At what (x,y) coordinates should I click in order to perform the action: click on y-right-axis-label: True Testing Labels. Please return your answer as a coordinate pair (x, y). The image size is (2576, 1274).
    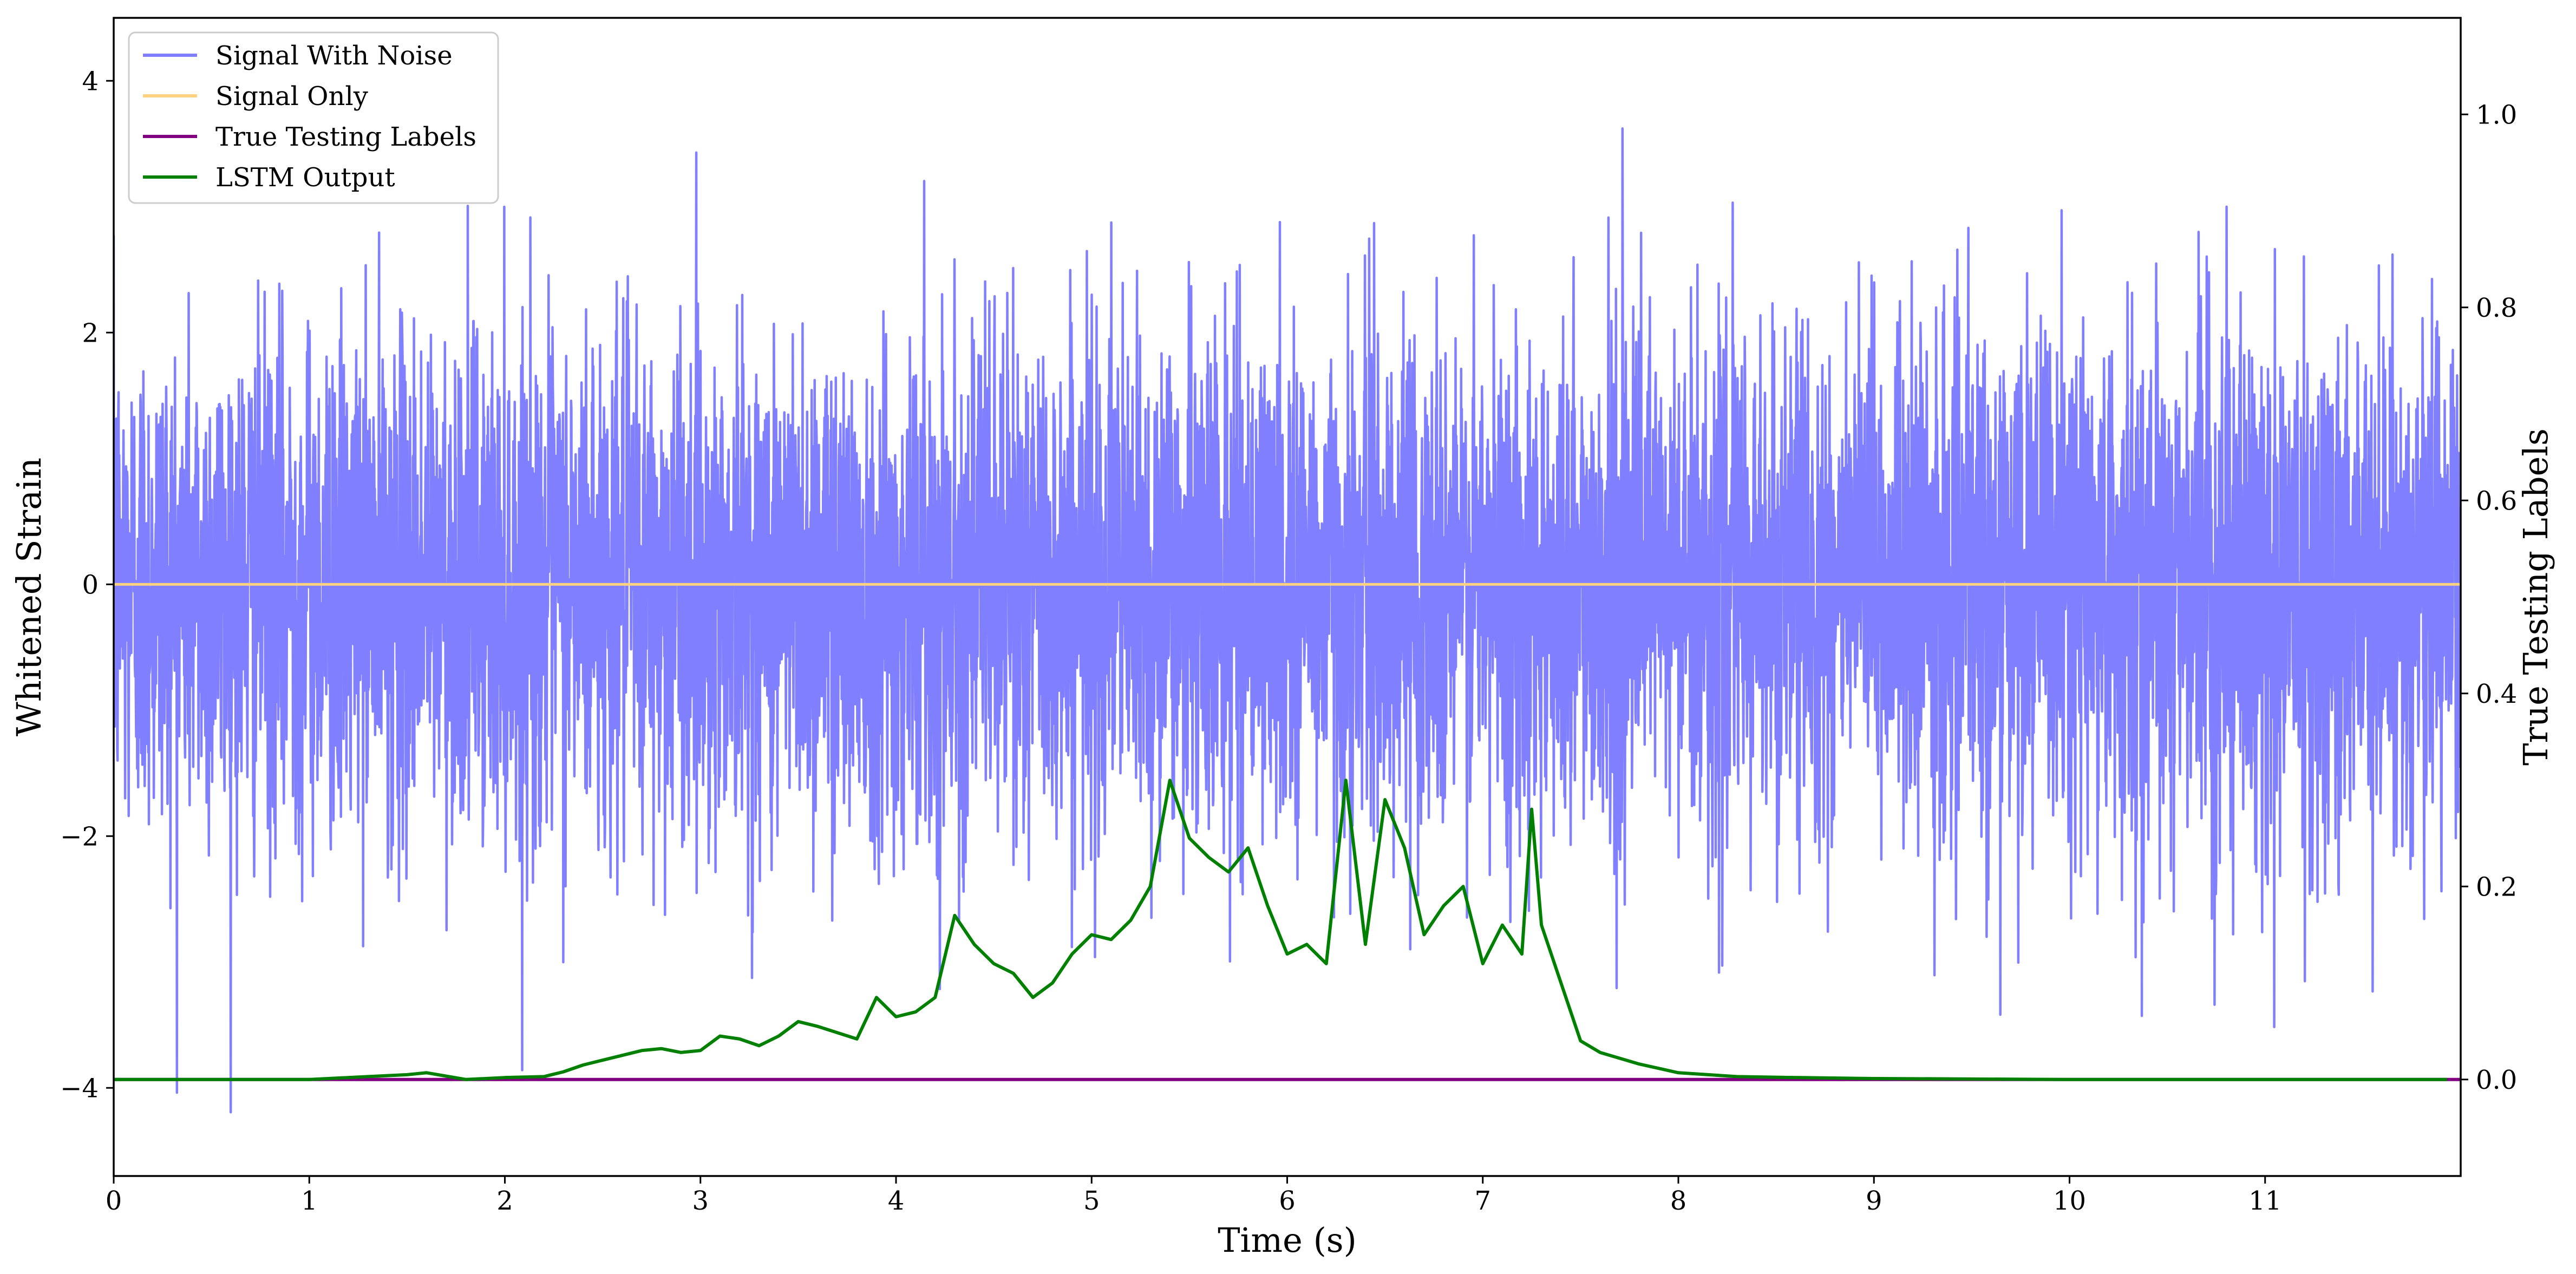
    Looking at the image, I should click on (2535, 597).